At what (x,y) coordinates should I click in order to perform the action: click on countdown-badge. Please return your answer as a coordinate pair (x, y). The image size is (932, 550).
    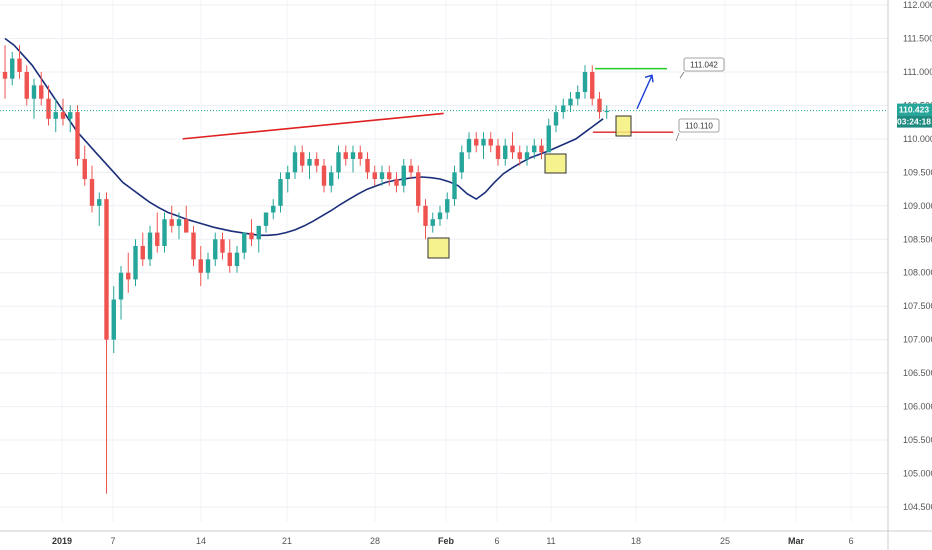
    Looking at the image, I should click on (914, 121).